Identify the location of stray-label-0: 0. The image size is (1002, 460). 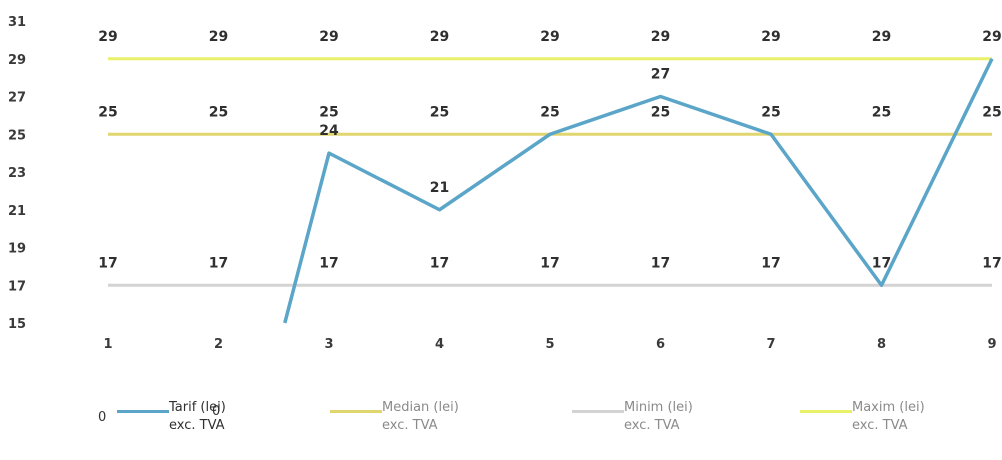
(102, 417).